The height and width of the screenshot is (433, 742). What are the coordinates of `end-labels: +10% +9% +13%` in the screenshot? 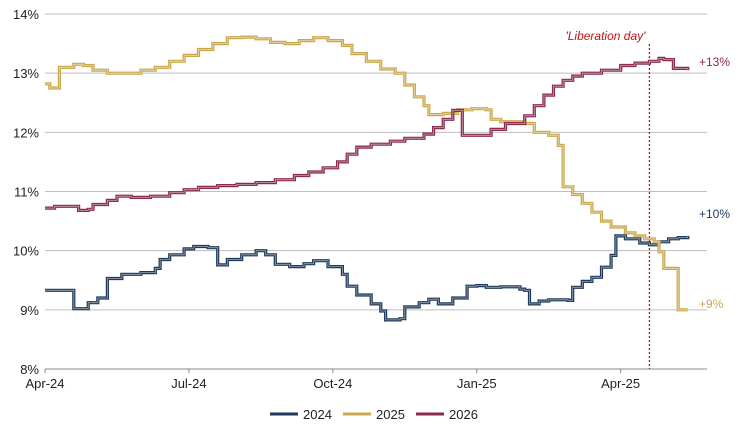 It's located at (714, 183).